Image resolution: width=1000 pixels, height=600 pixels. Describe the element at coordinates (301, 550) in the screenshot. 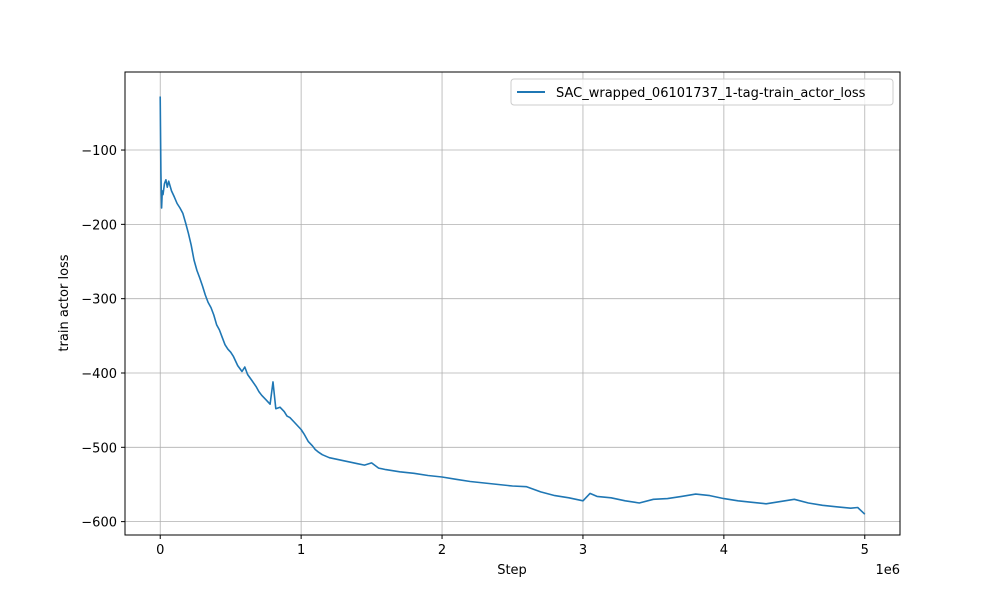

I see `x-tick-label: 1` at that location.